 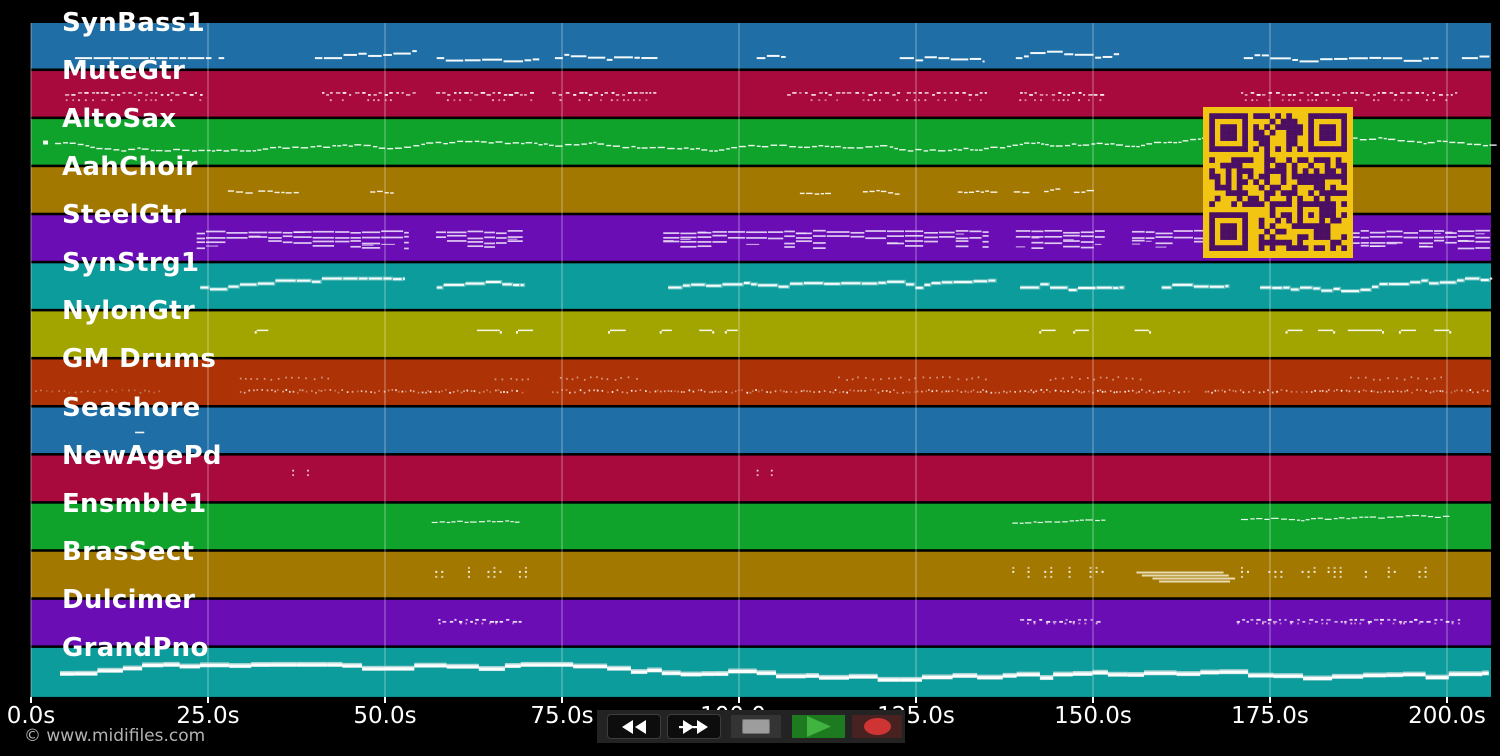 I want to click on rewind-icon, so click(x=634, y=726).